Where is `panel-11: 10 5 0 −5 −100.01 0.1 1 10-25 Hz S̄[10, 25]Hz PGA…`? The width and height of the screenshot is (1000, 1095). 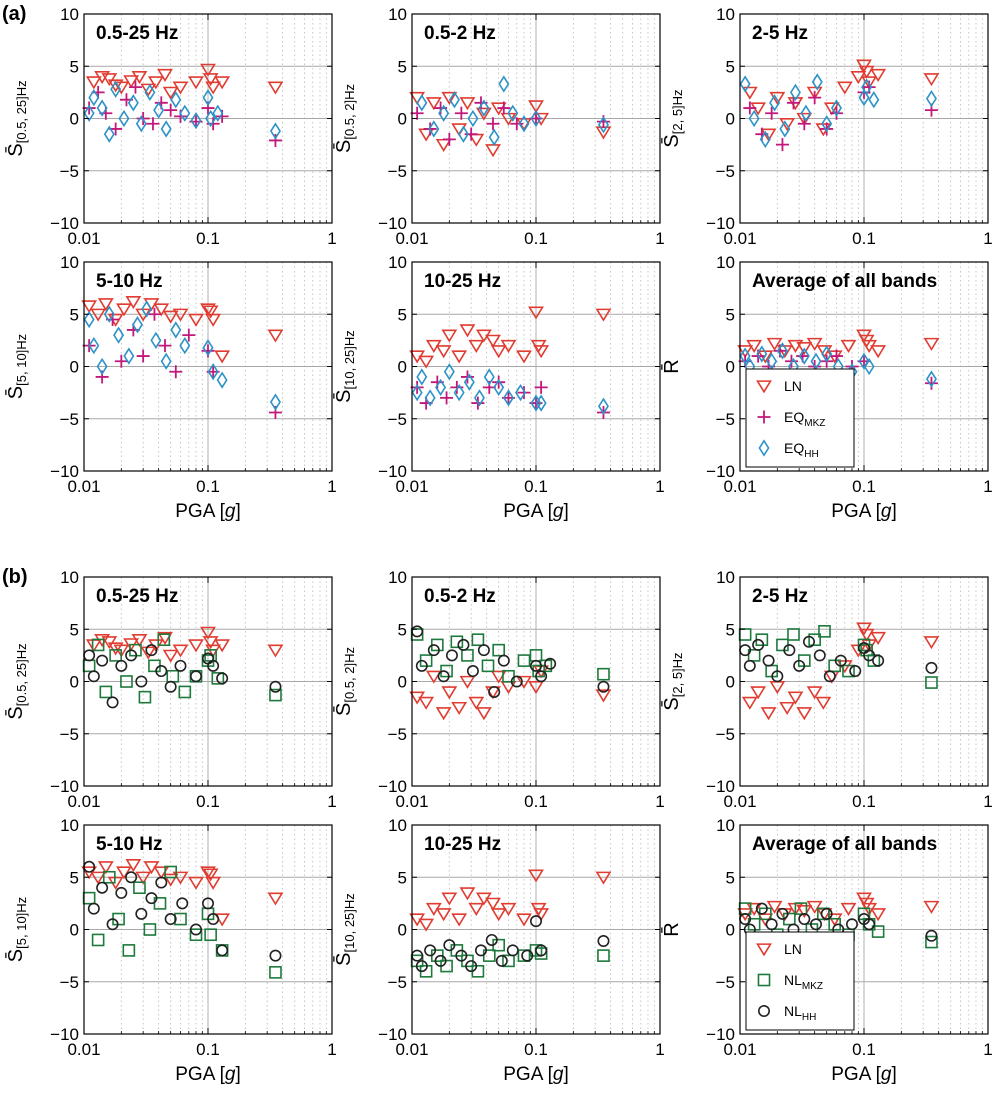
panel-11: 10 5 0 −5 −100.01 0.1 1 10-25 Hz S̄[10, 25]Hz PGA… is located at coordinates (498, 950).